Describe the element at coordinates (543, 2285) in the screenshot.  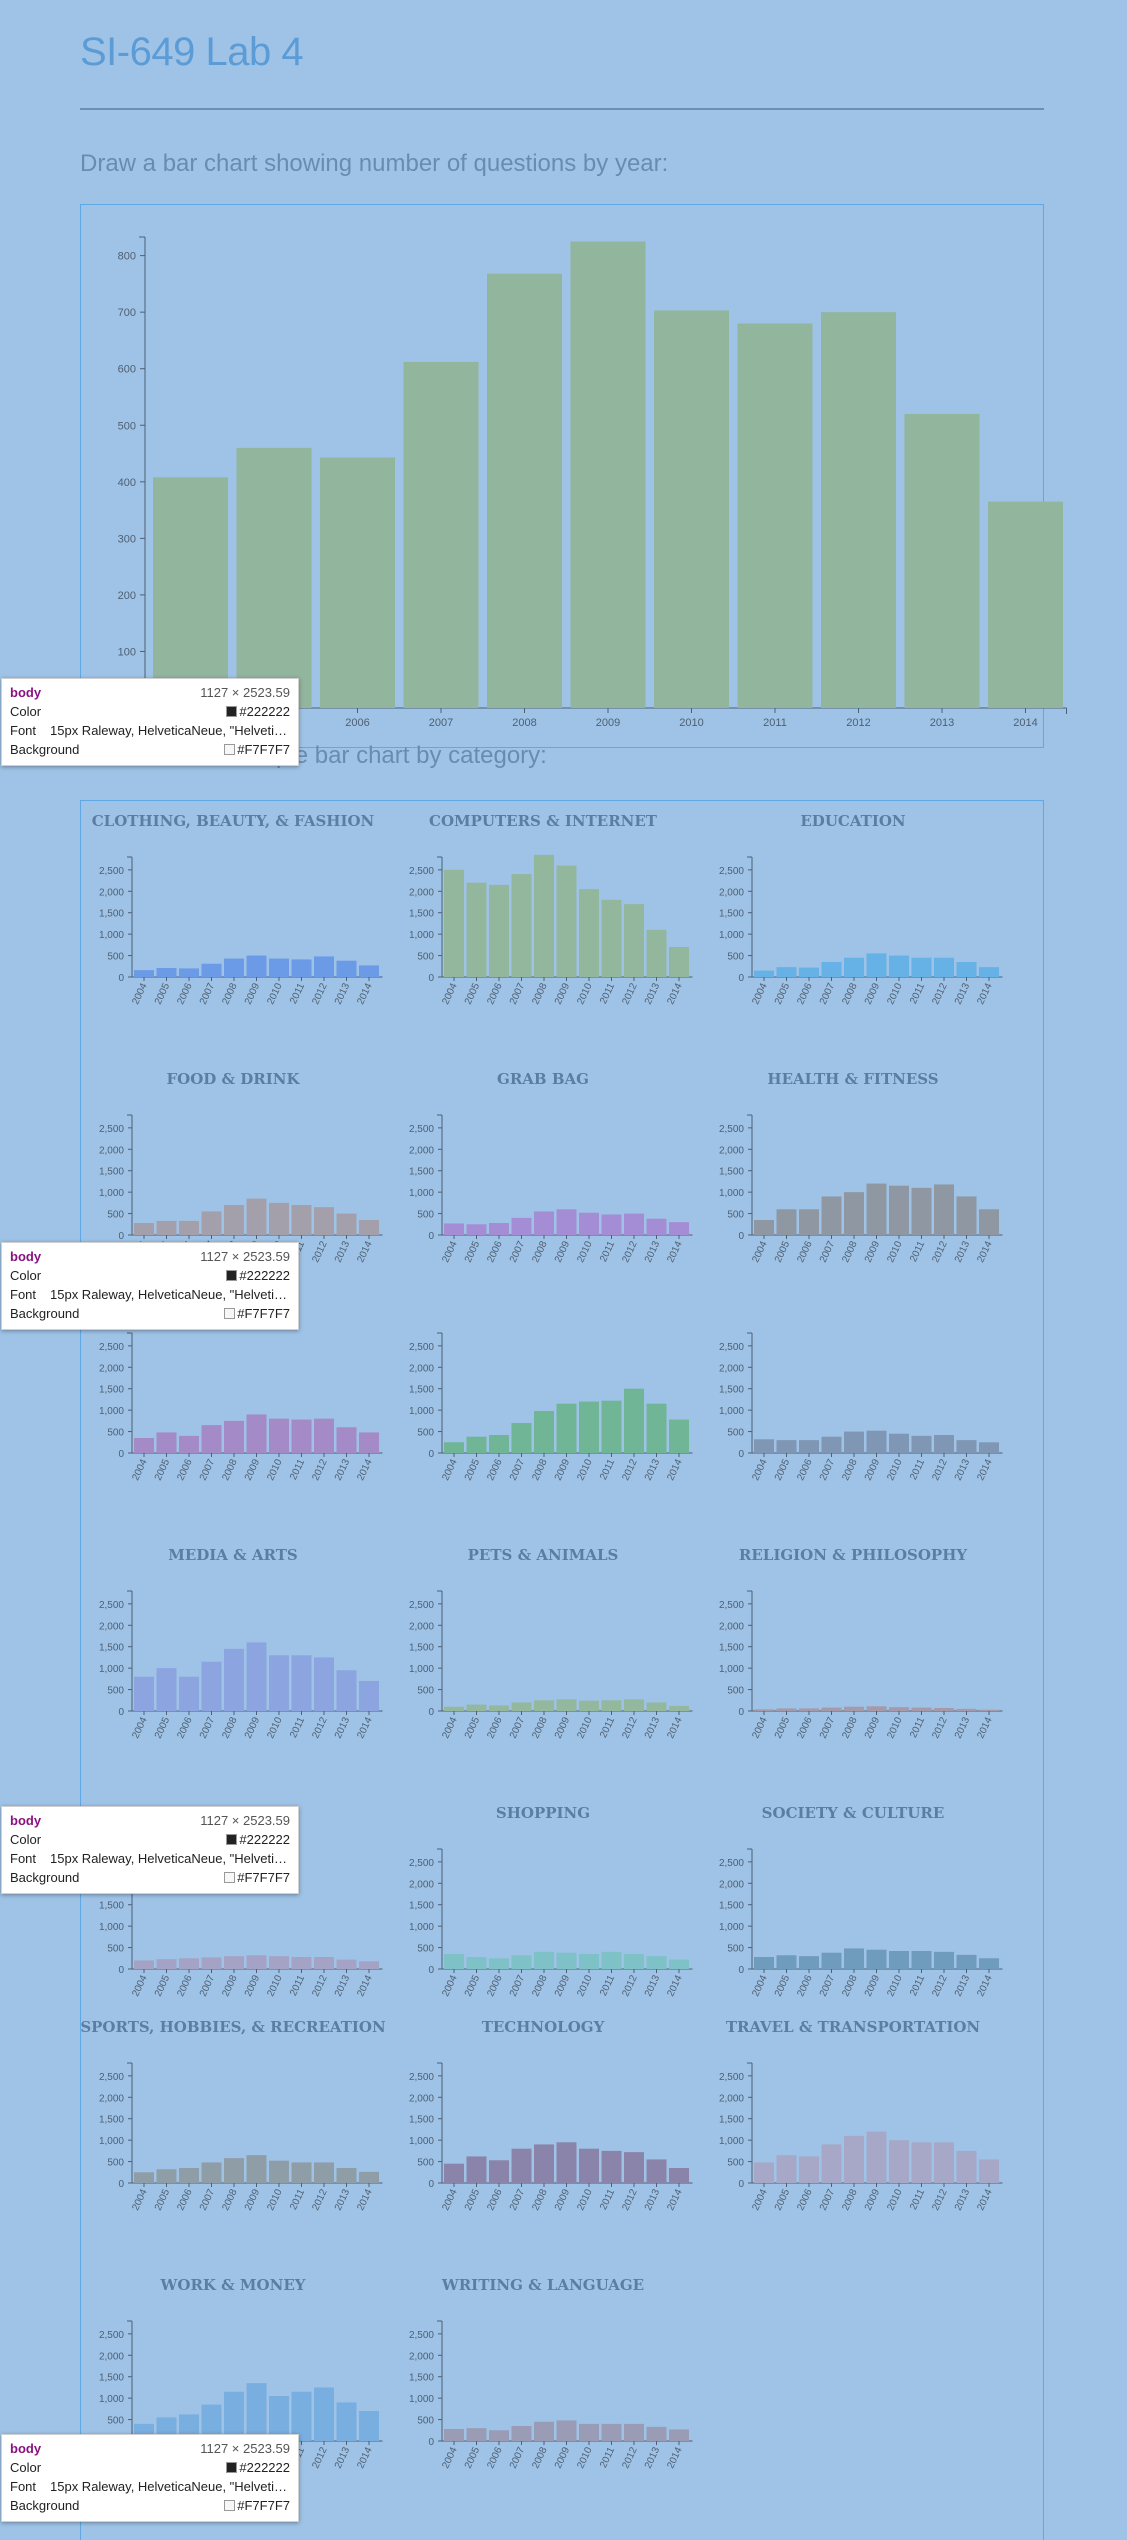
I see `category-title: WRITING & LANGUAGE` at that location.